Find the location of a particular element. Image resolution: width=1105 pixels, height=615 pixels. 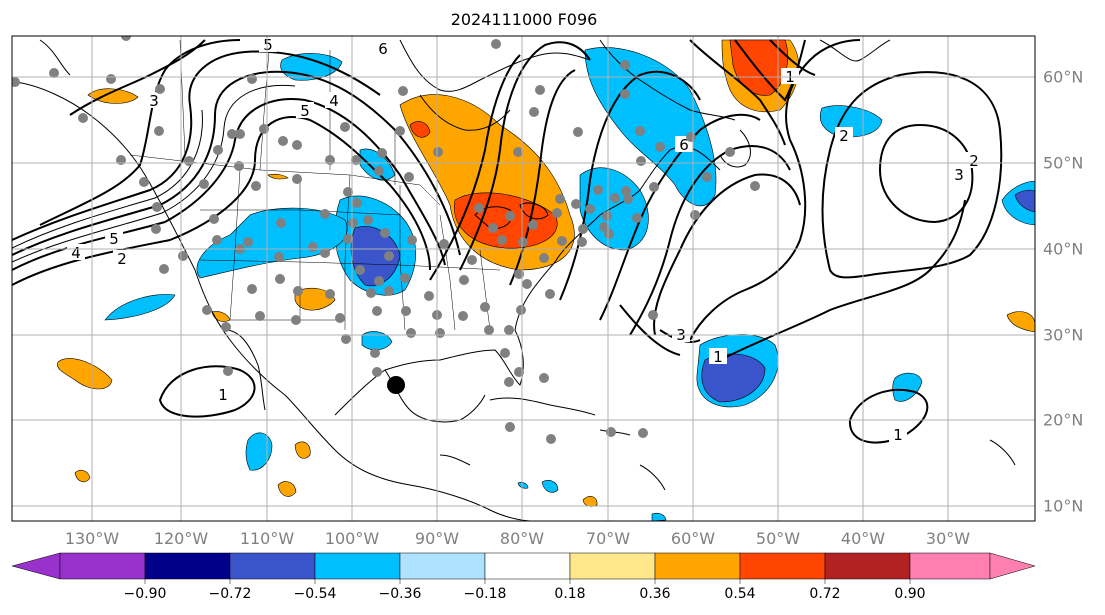

longitude-label: 90°W is located at coordinates (437, 538).